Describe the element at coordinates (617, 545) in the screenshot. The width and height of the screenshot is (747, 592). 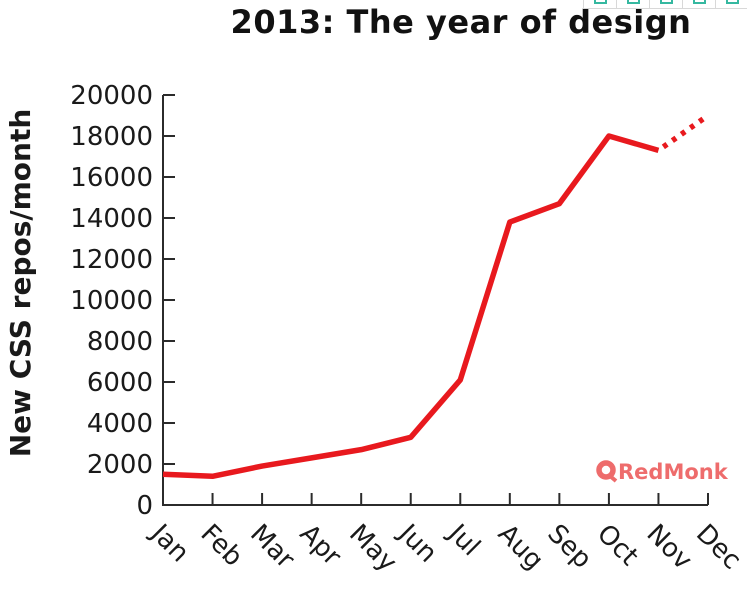
I see `x-tick-label: Oct` at that location.